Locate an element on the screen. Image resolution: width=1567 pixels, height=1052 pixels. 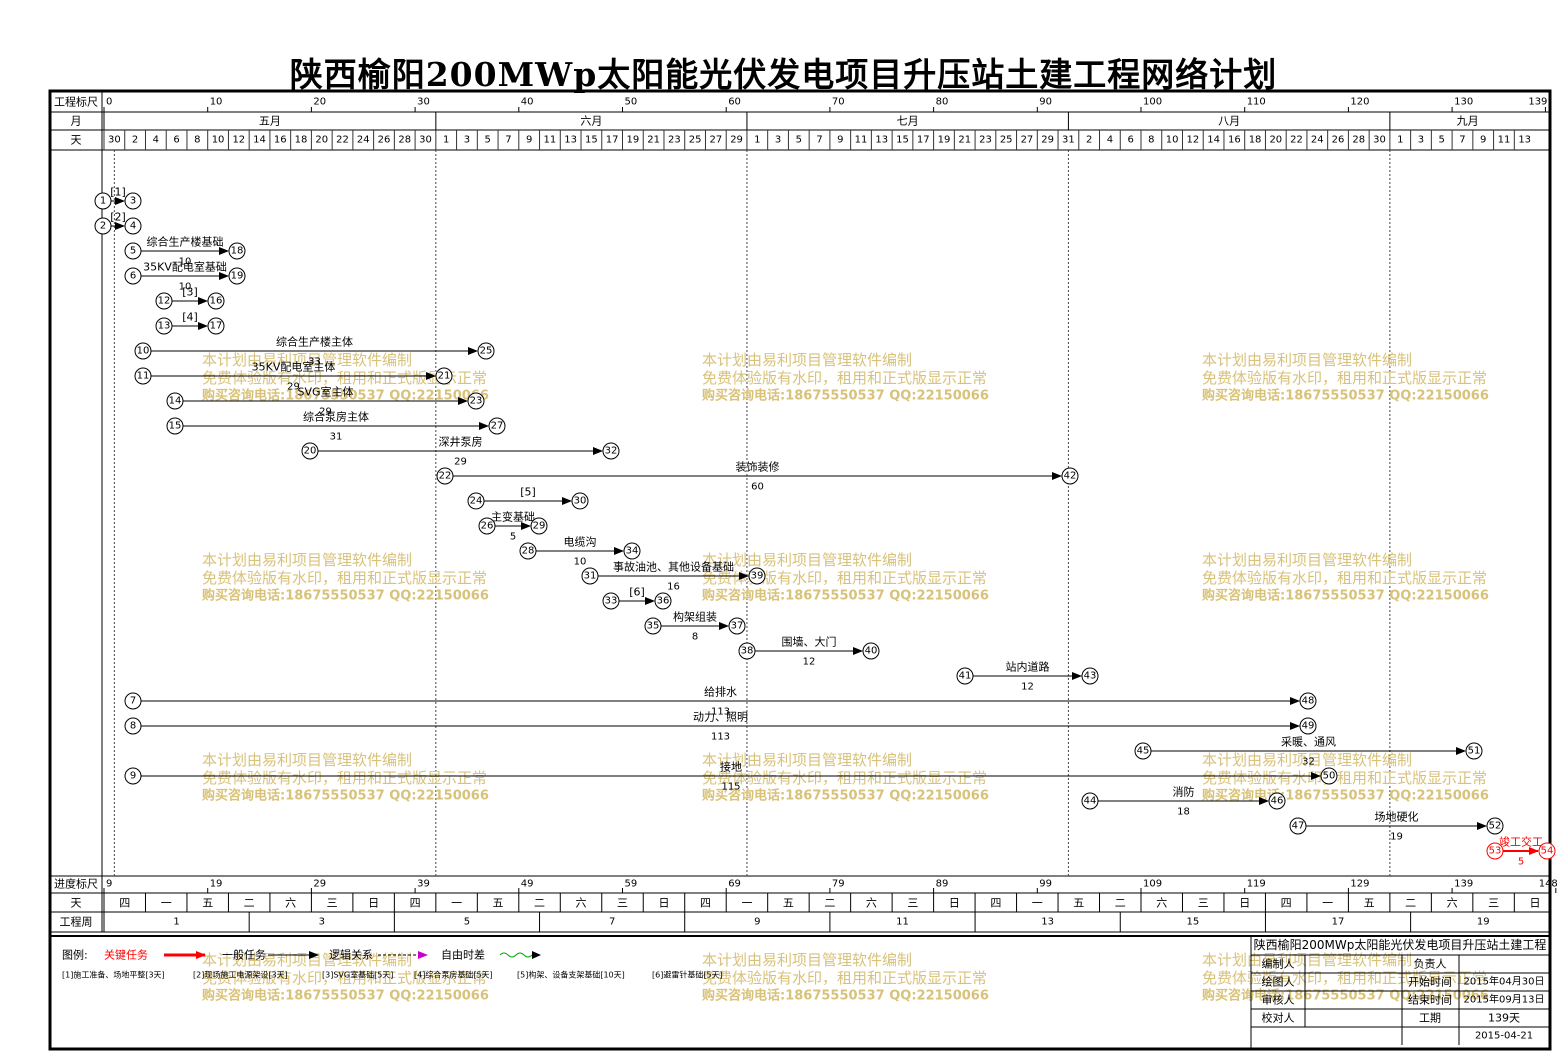
day-tick-label: 25 is located at coordinates (1006, 140).